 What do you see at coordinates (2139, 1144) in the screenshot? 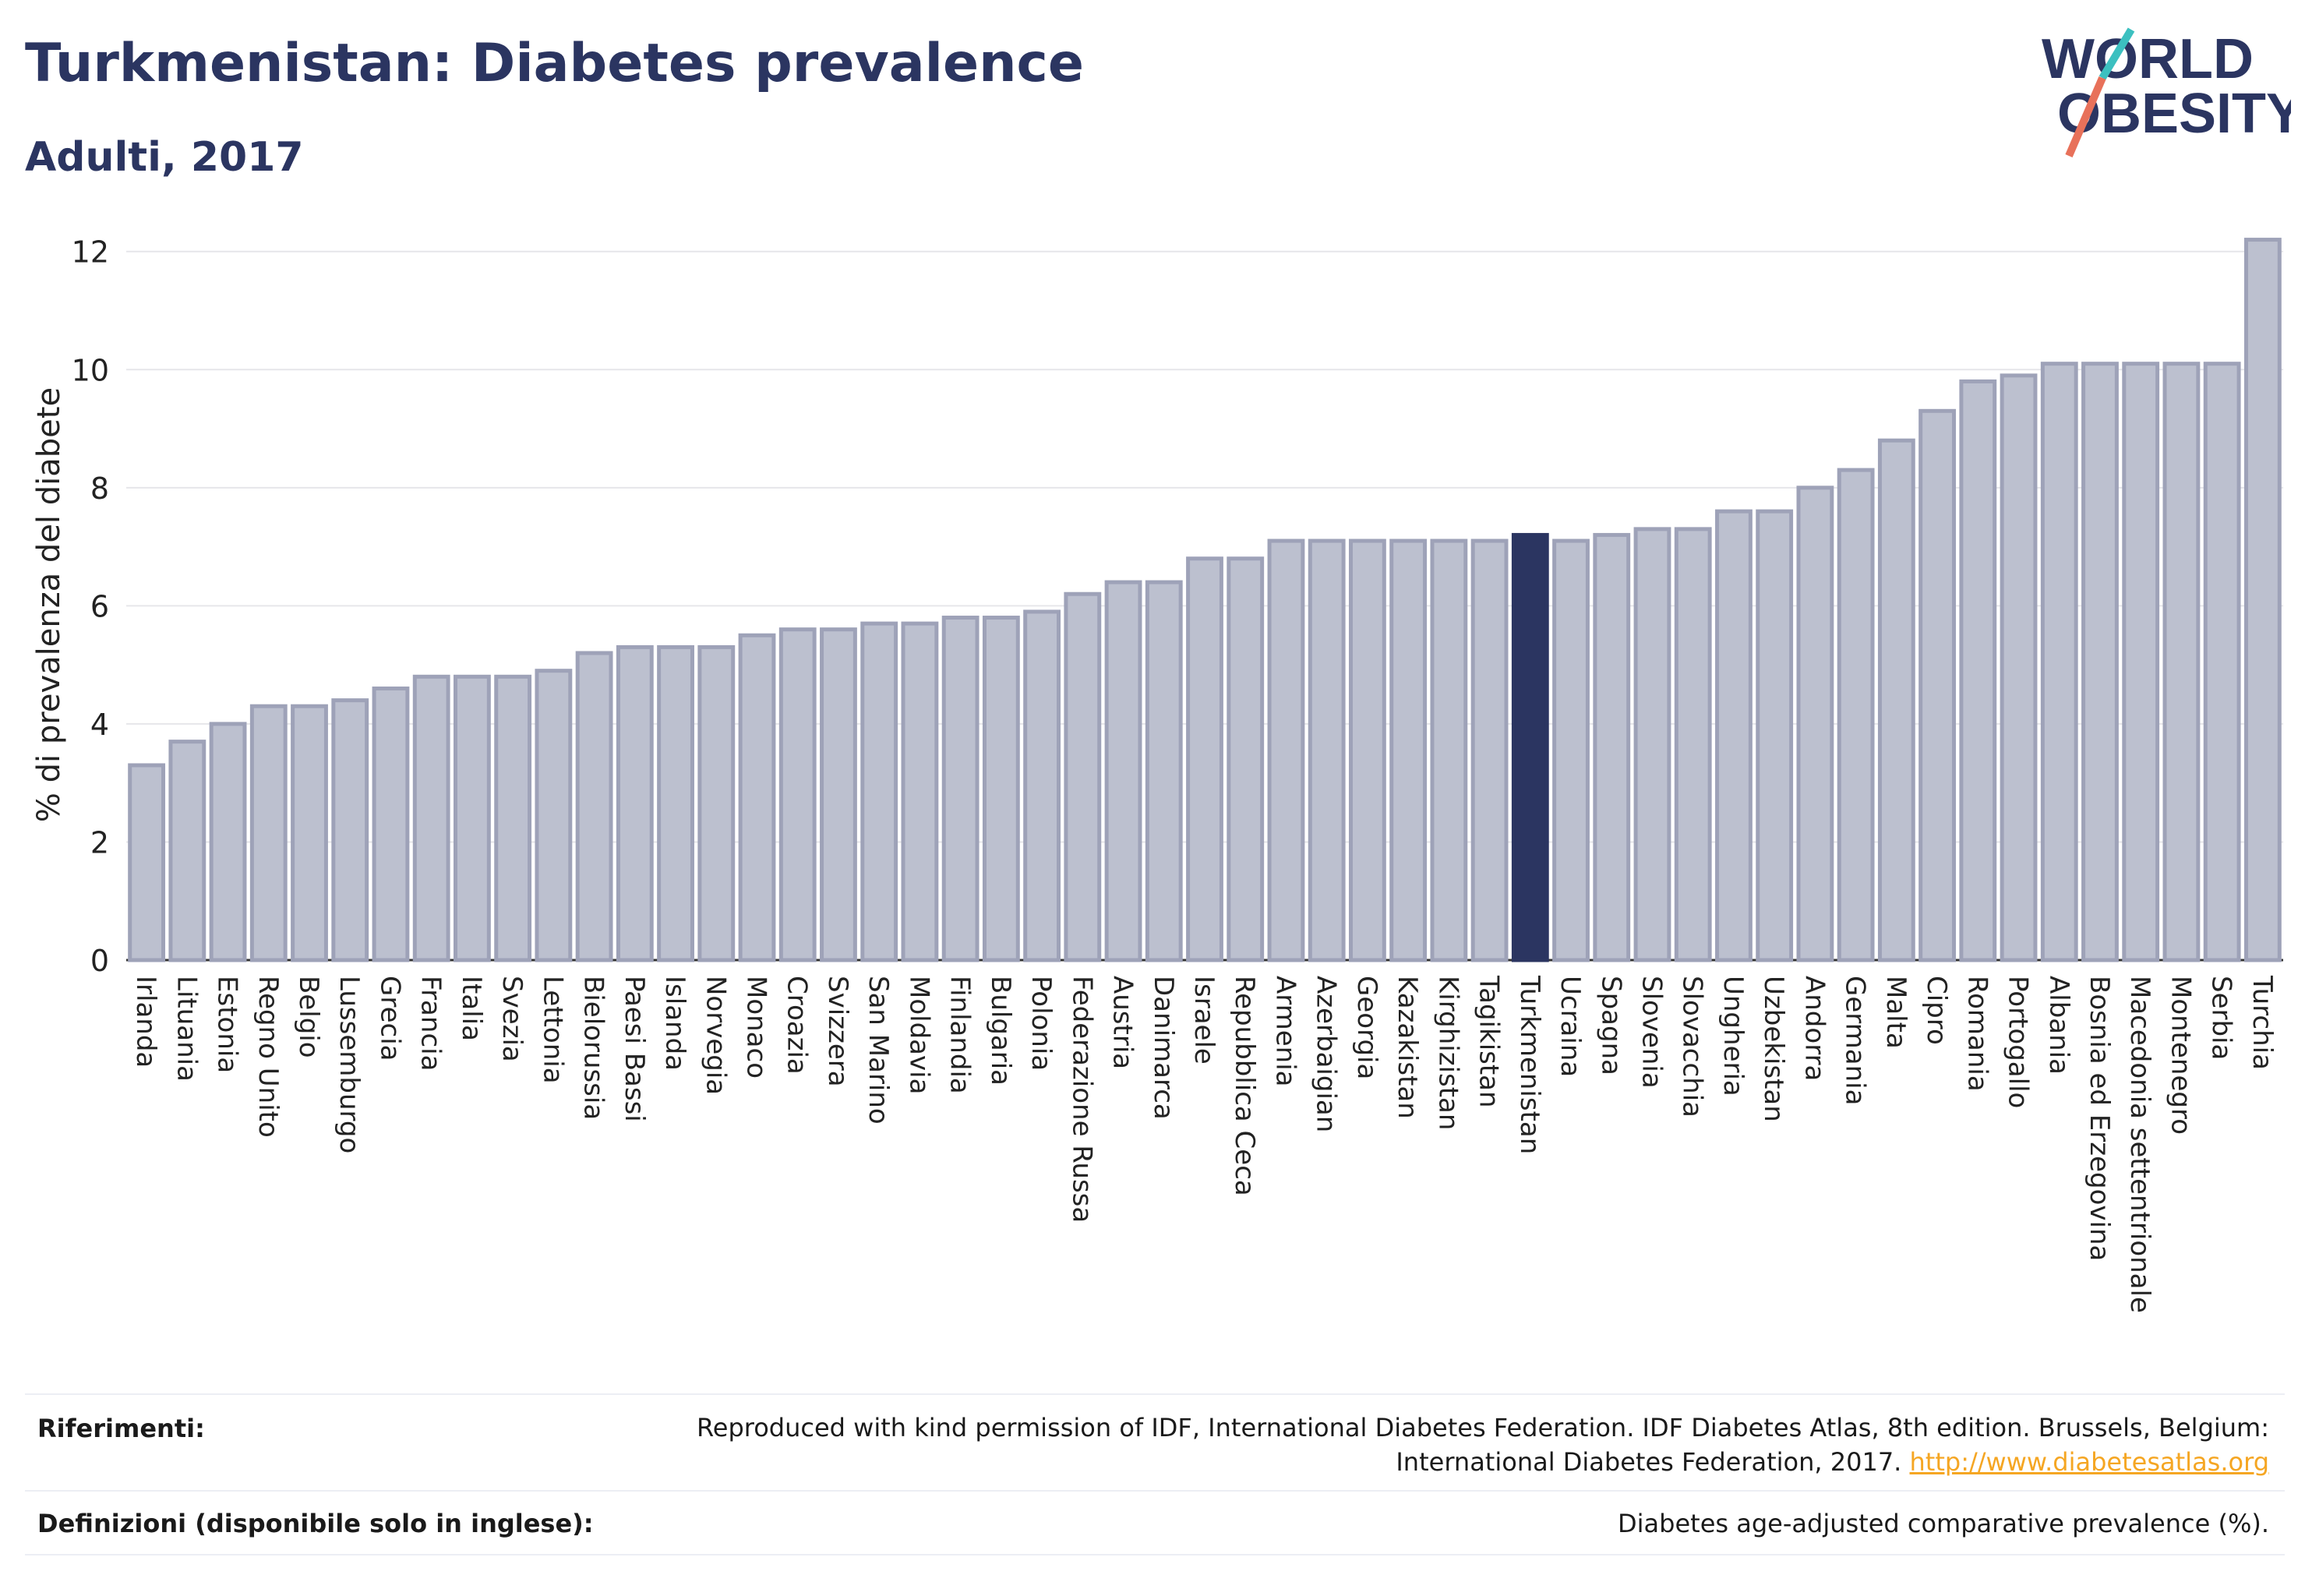
I see `x-tick-label: Macedonia settentrionale` at bounding box center [2139, 1144].